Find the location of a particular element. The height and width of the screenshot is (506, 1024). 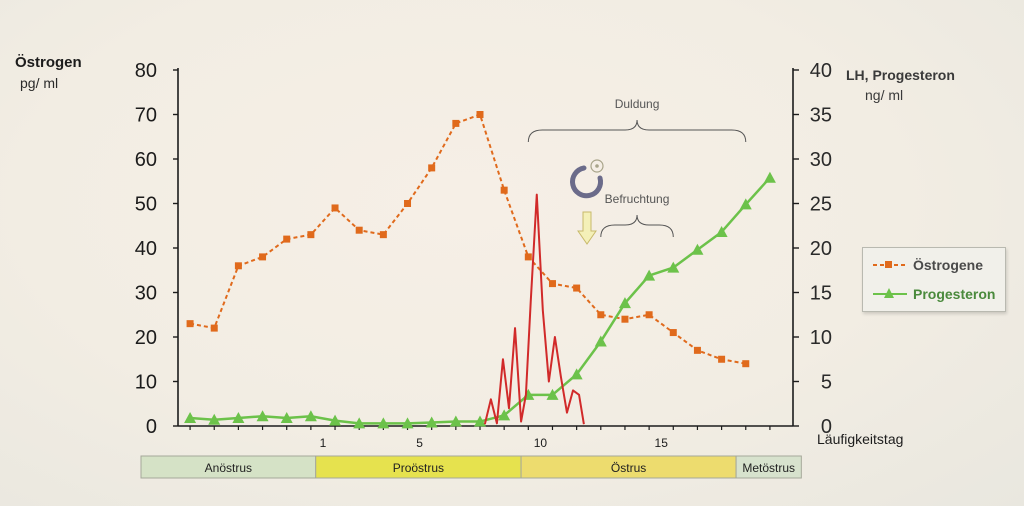

right-y-tick-label: 15 is located at coordinates (821, 294).